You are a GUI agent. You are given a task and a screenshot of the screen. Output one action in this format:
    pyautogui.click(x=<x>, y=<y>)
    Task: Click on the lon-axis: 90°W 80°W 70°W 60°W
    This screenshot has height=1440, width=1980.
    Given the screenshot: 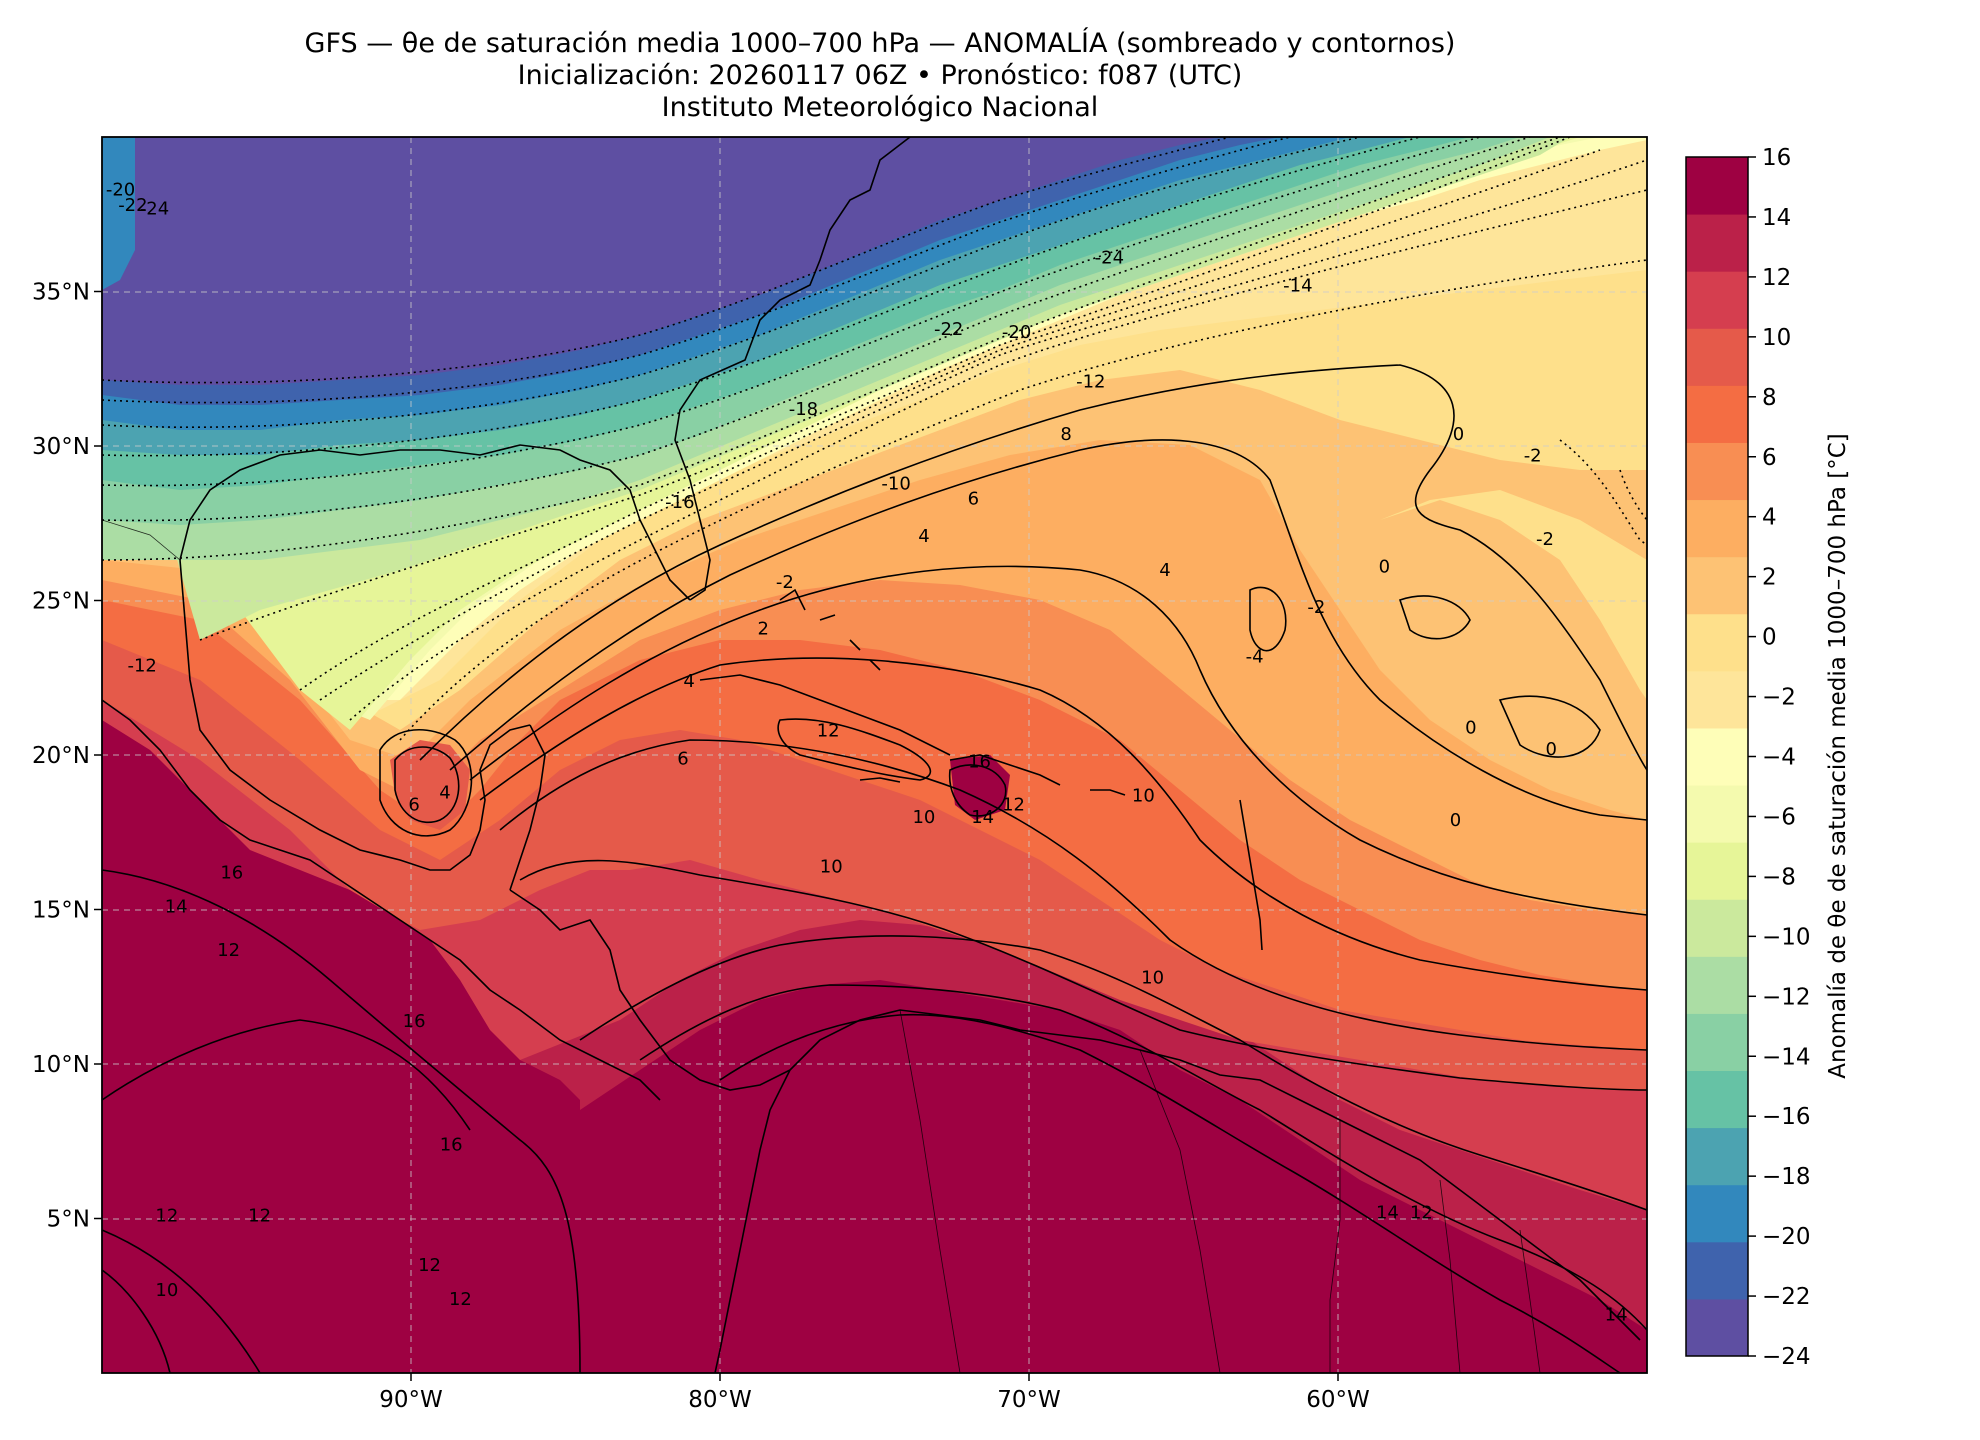 What is the action you would take?
    pyautogui.click(x=874, y=1393)
    